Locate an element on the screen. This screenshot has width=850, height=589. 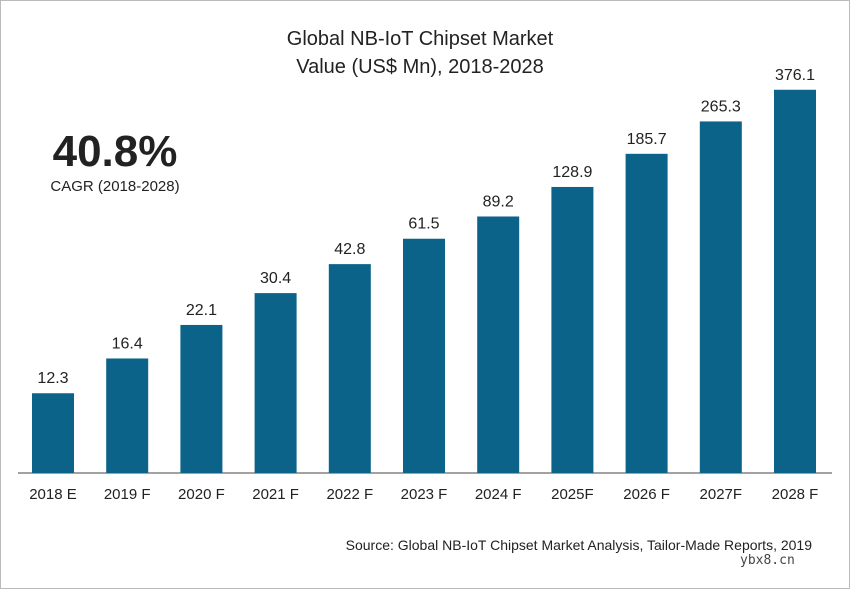
data-label: 16.4 is located at coordinates (127, 343).